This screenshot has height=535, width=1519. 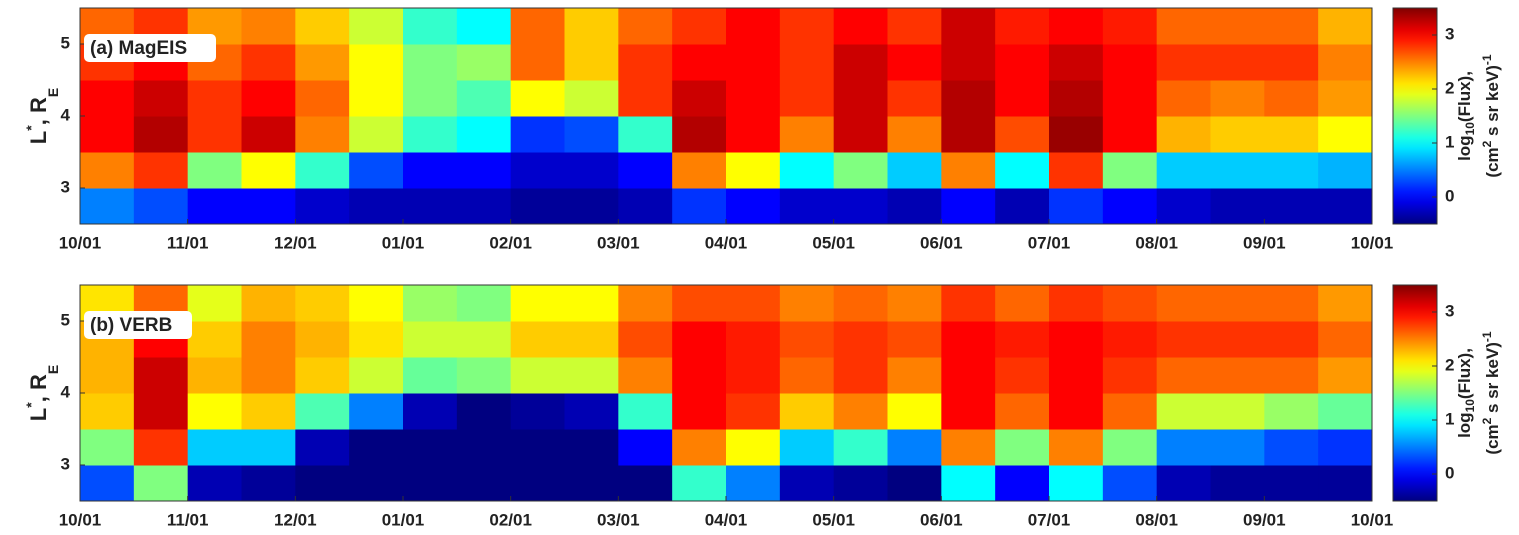 What do you see at coordinates (618, 242) in the screenshot?
I see `x-tick-label: 03/01` at bounding box center [618, 242].